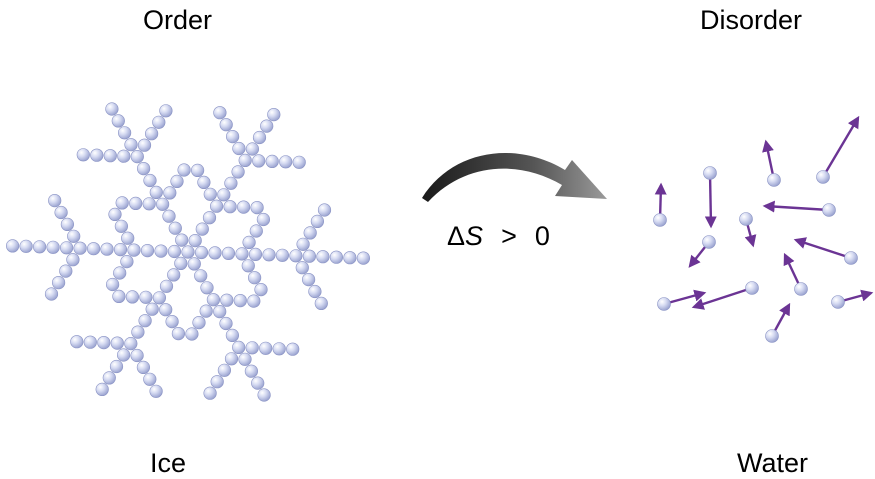 Image resolution: width=875 pixels, height=479 pixels. I want to click on disorder-label: Disorder, so click(751, 20).